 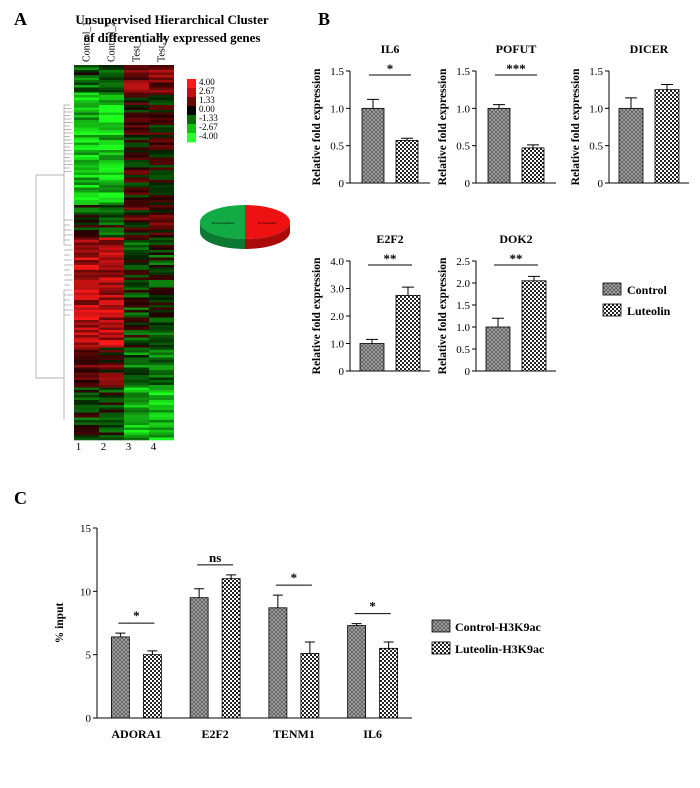 I want to click on color-scale-label: -1.33, so click(x=208, y=118).